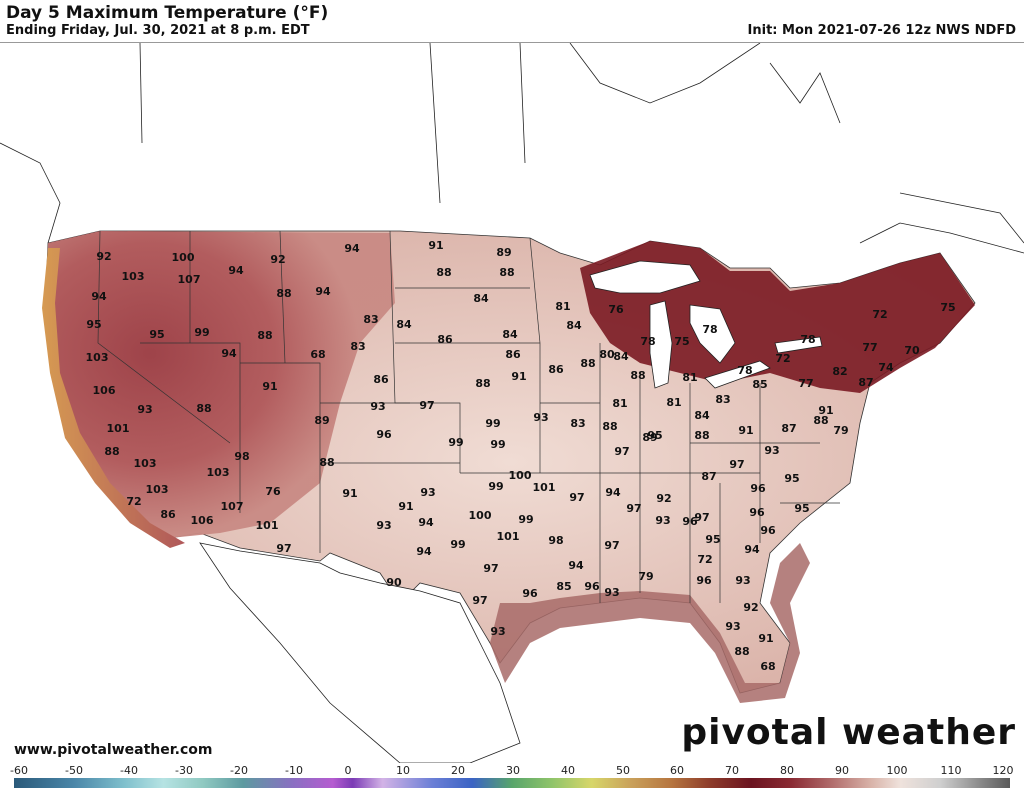 This screenshot has width=1024, height=791. I want to click on scale-tick: -10, so click(294, 770).